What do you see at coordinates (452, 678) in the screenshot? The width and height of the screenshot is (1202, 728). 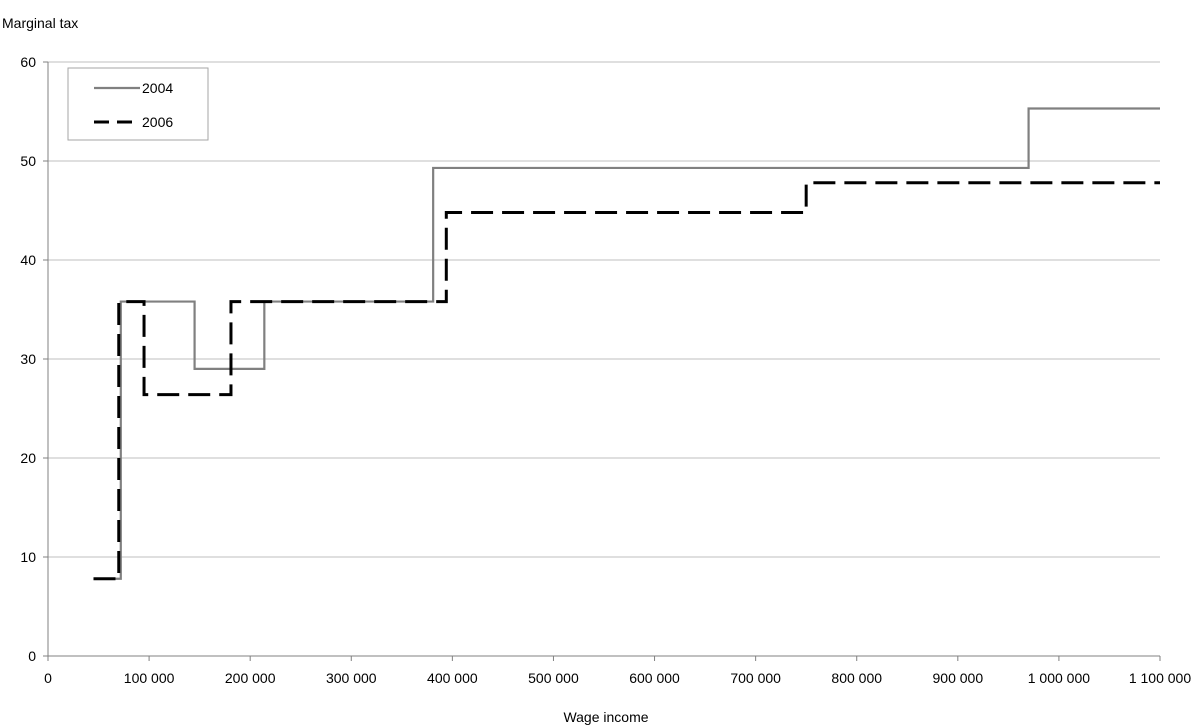 I see `x-tick-label-4: 400 000` at bounding box center [452, 678].